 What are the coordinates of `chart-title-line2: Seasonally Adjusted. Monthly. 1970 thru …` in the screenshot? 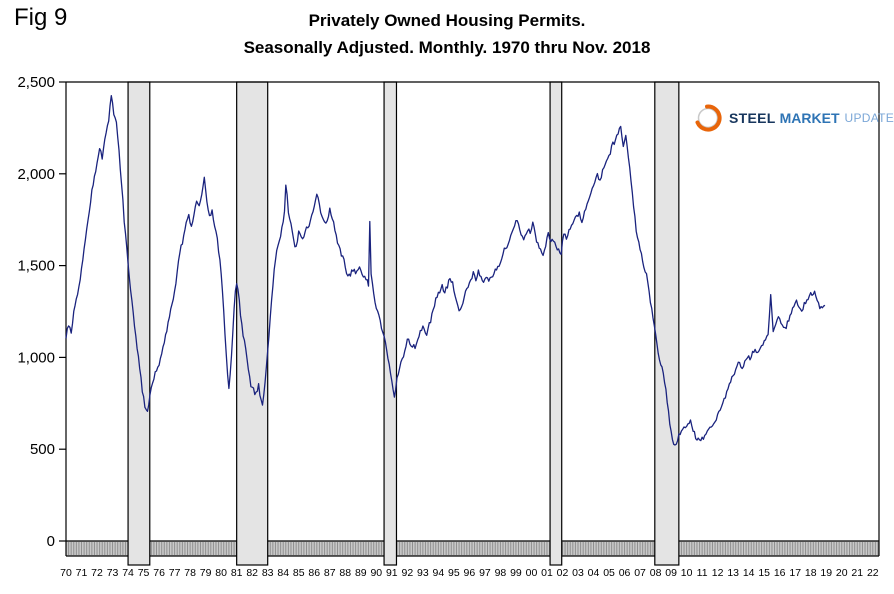 It's located at (447, 47).